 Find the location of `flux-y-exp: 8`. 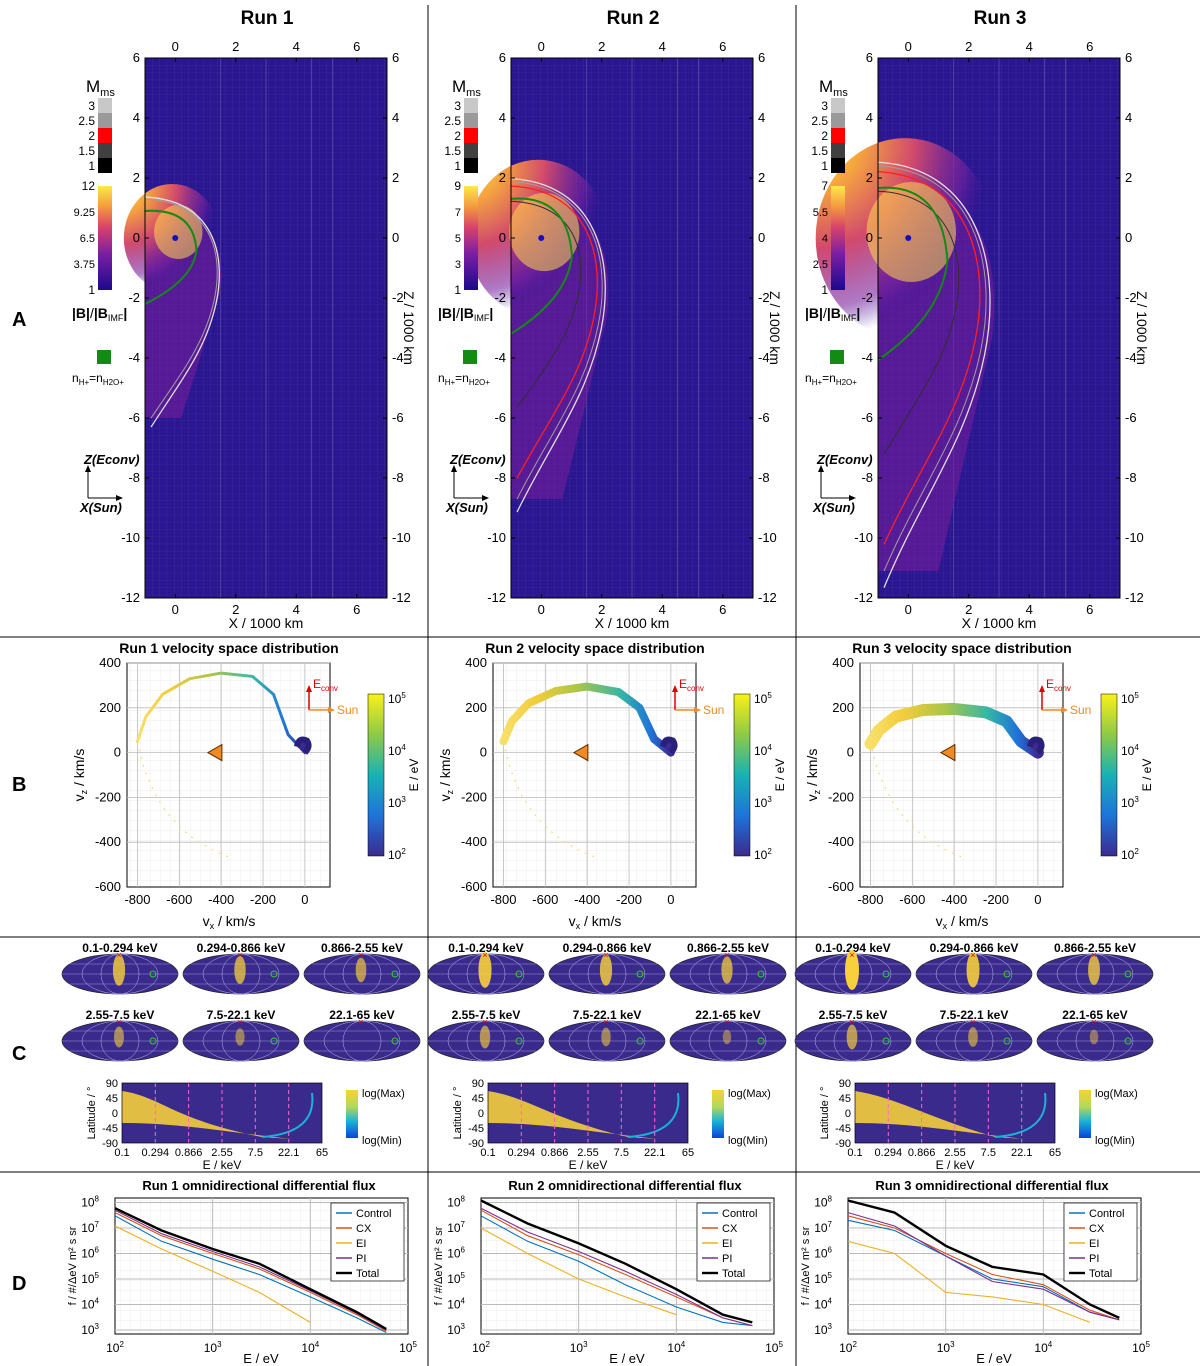

flux-y-exp: 8 is located at coordinates (463, 1198).